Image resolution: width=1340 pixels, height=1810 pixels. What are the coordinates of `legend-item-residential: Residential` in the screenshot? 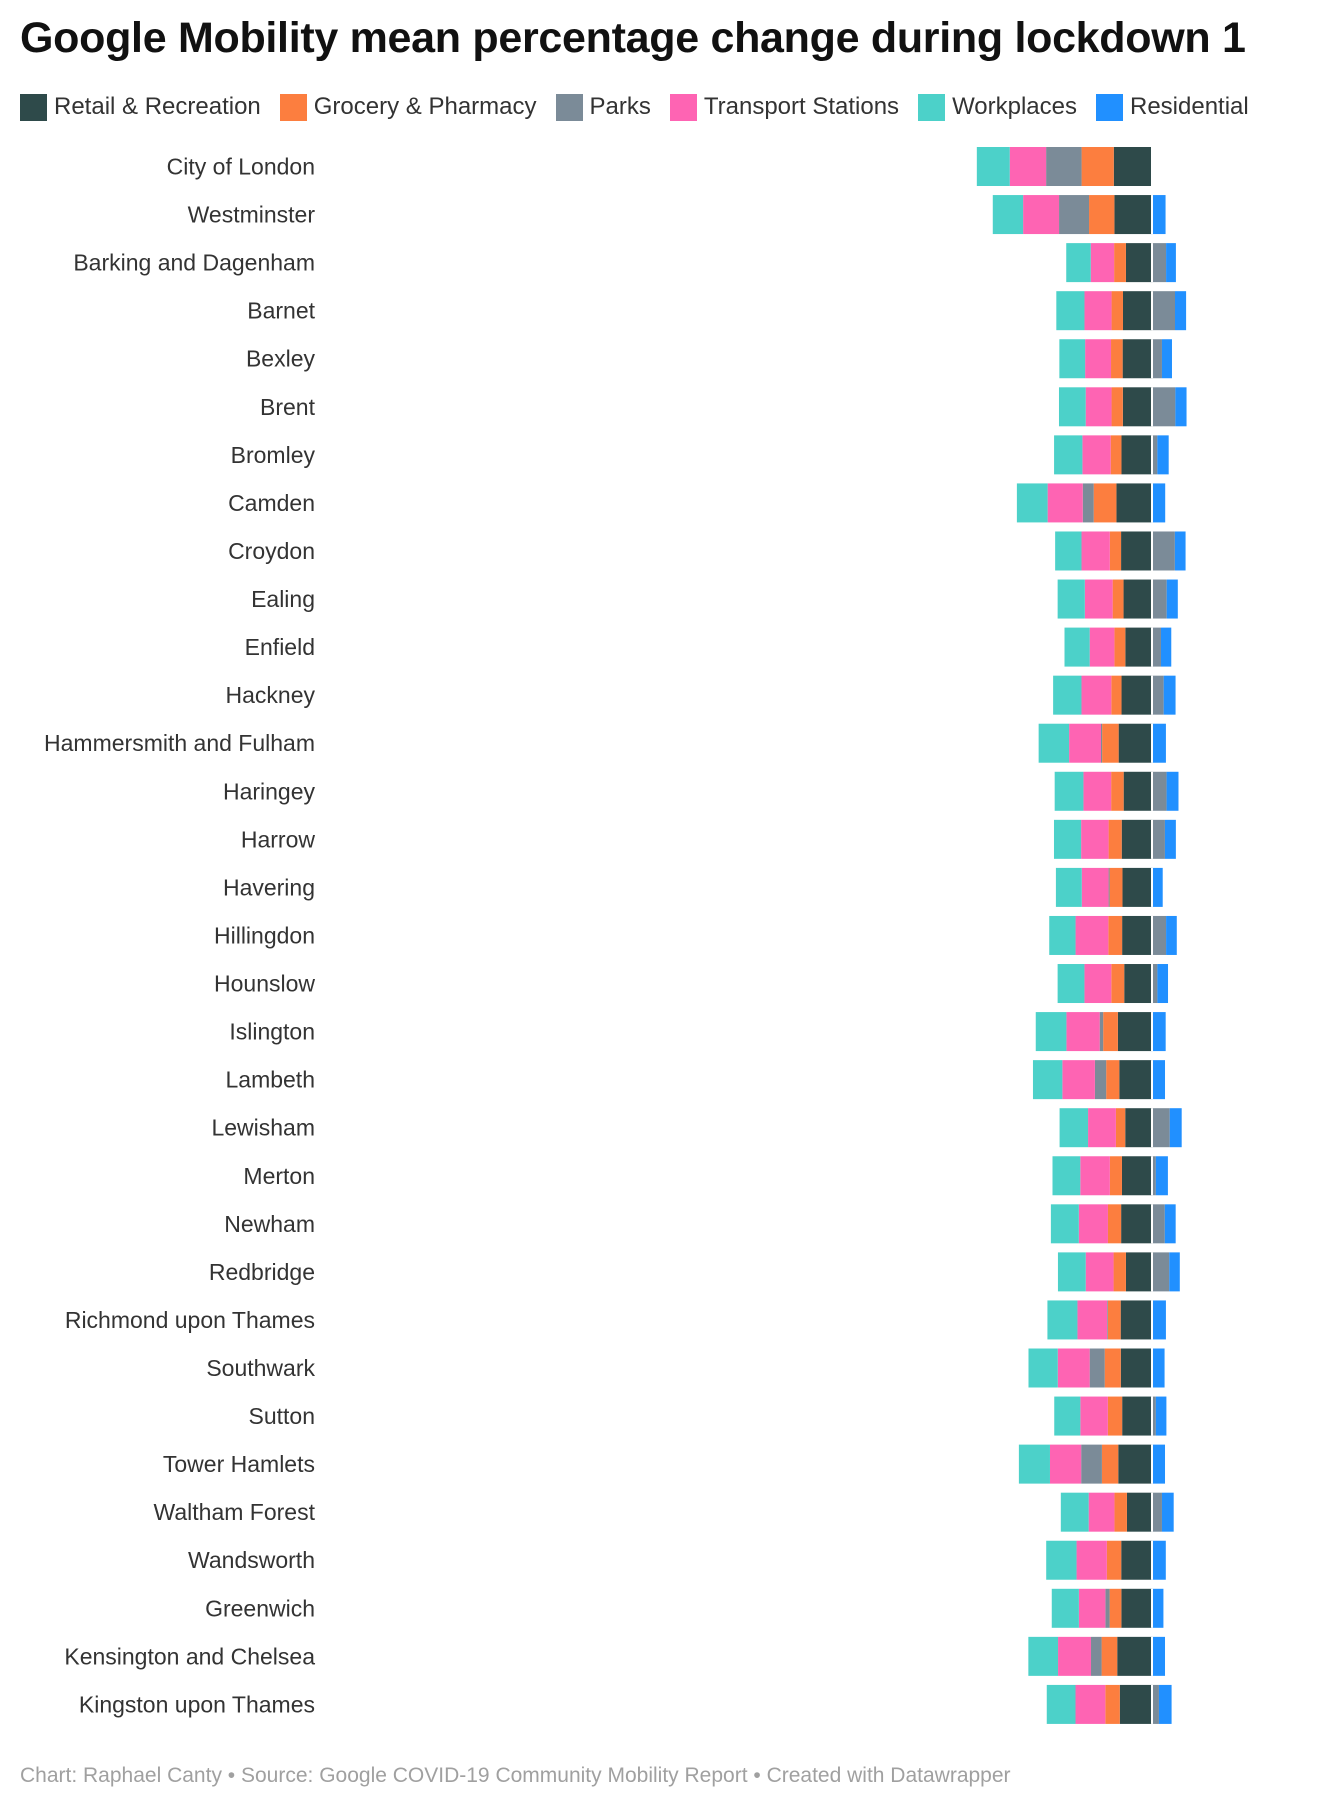 It's located at (1172, 107).